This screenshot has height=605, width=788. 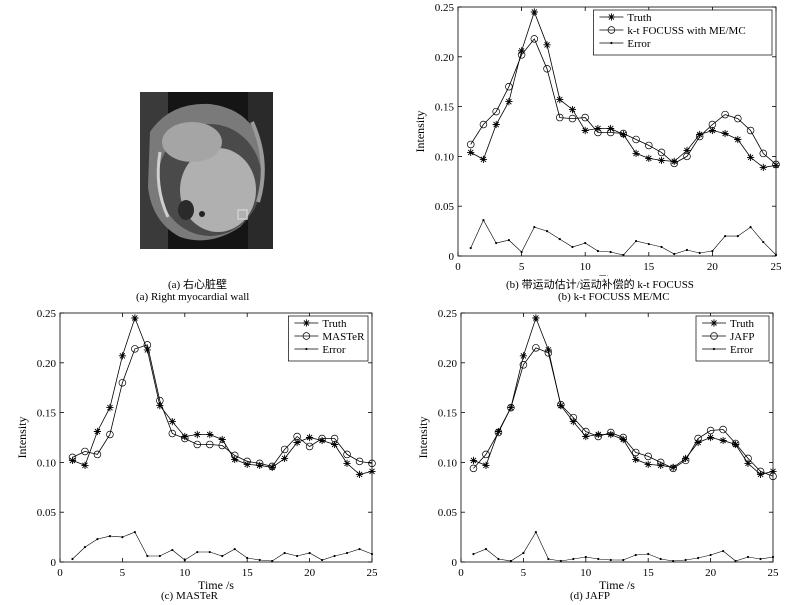 What do you see at coordinates (60, 573) in the screenshot?
I see `x-tick-label: 0` at bounding box center [60, 573].